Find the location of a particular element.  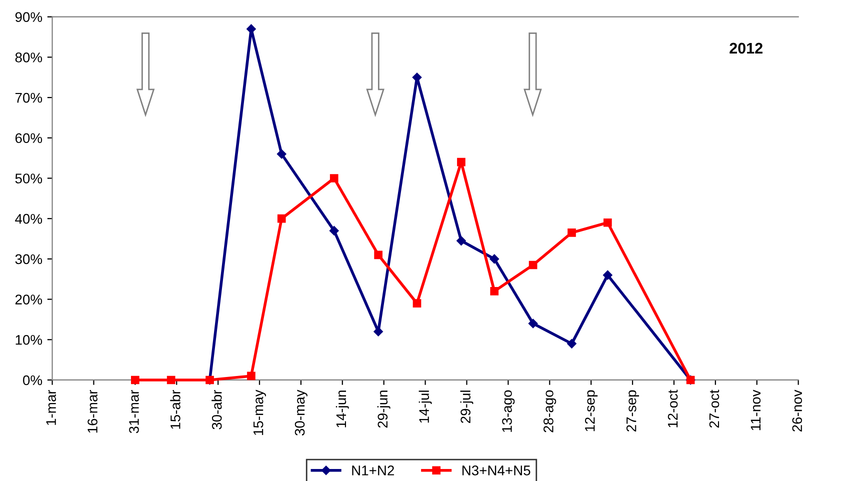

annotation: 2012 is located at coordinates (746, 48).